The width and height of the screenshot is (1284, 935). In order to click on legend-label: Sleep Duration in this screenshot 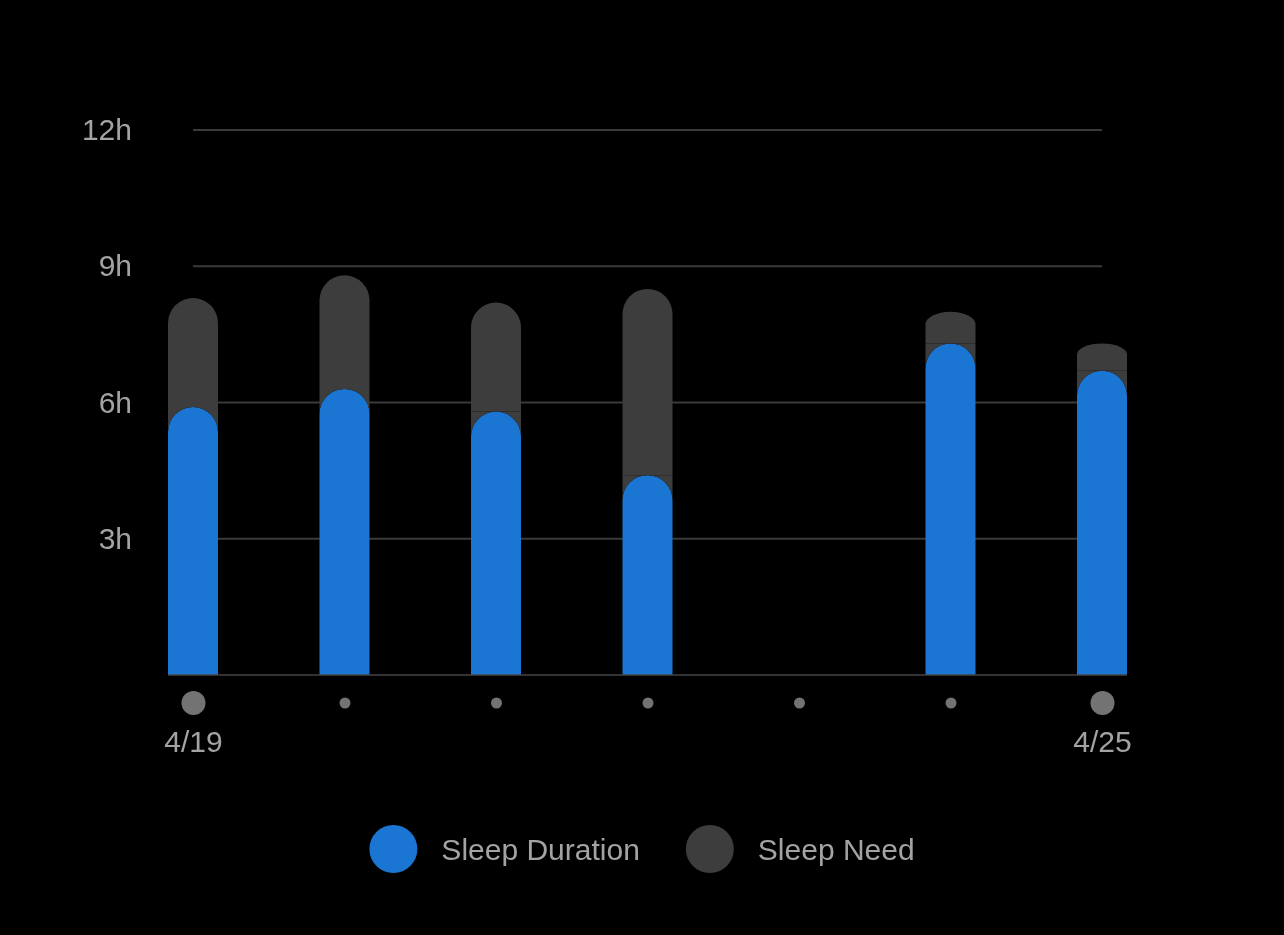, I will do `click(540, 849)`.